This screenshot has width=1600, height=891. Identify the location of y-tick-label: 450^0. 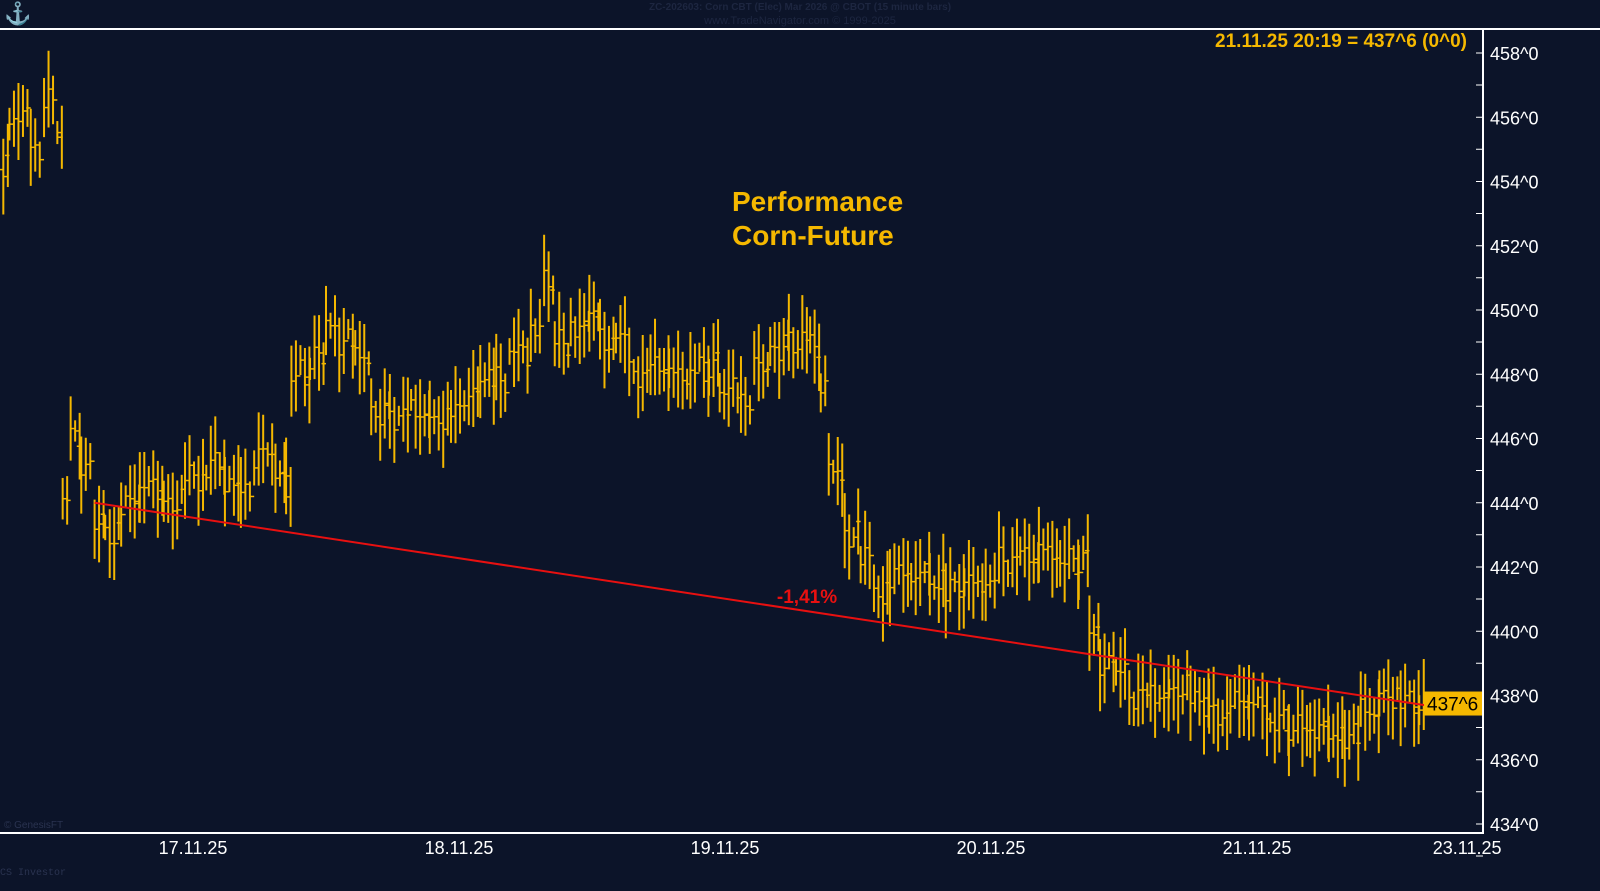
(1514, 311).